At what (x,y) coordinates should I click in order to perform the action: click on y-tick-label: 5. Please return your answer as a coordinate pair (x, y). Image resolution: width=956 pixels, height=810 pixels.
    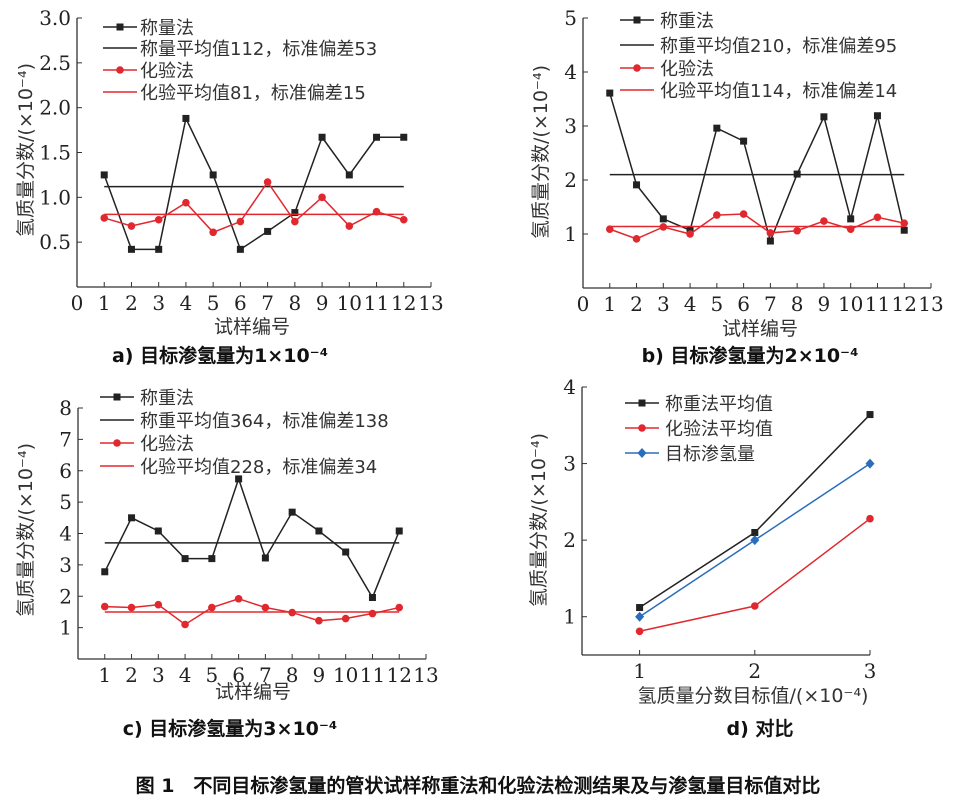
    Looking at the image, I should click on (570, 18).